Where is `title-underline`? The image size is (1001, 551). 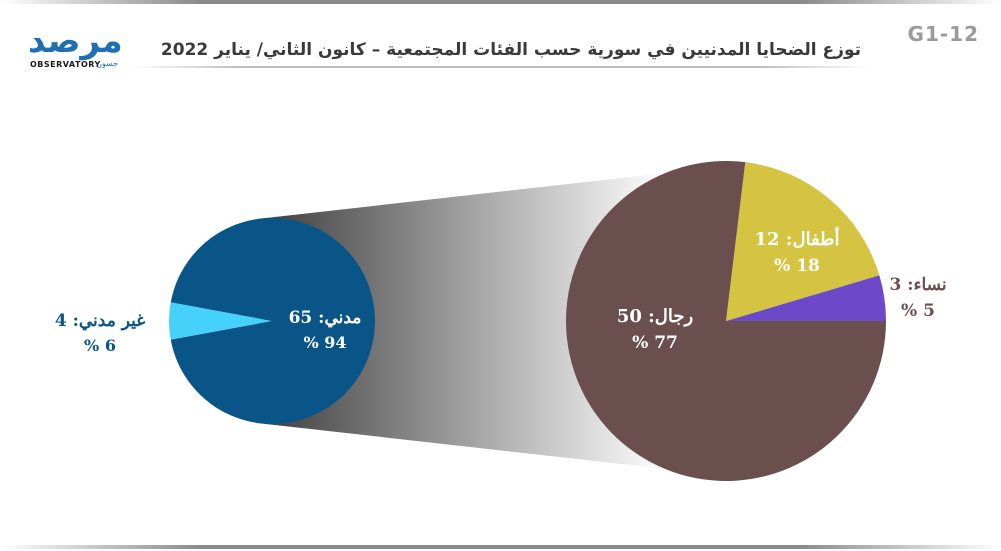 title-underline is located at coordinates (500, 67).